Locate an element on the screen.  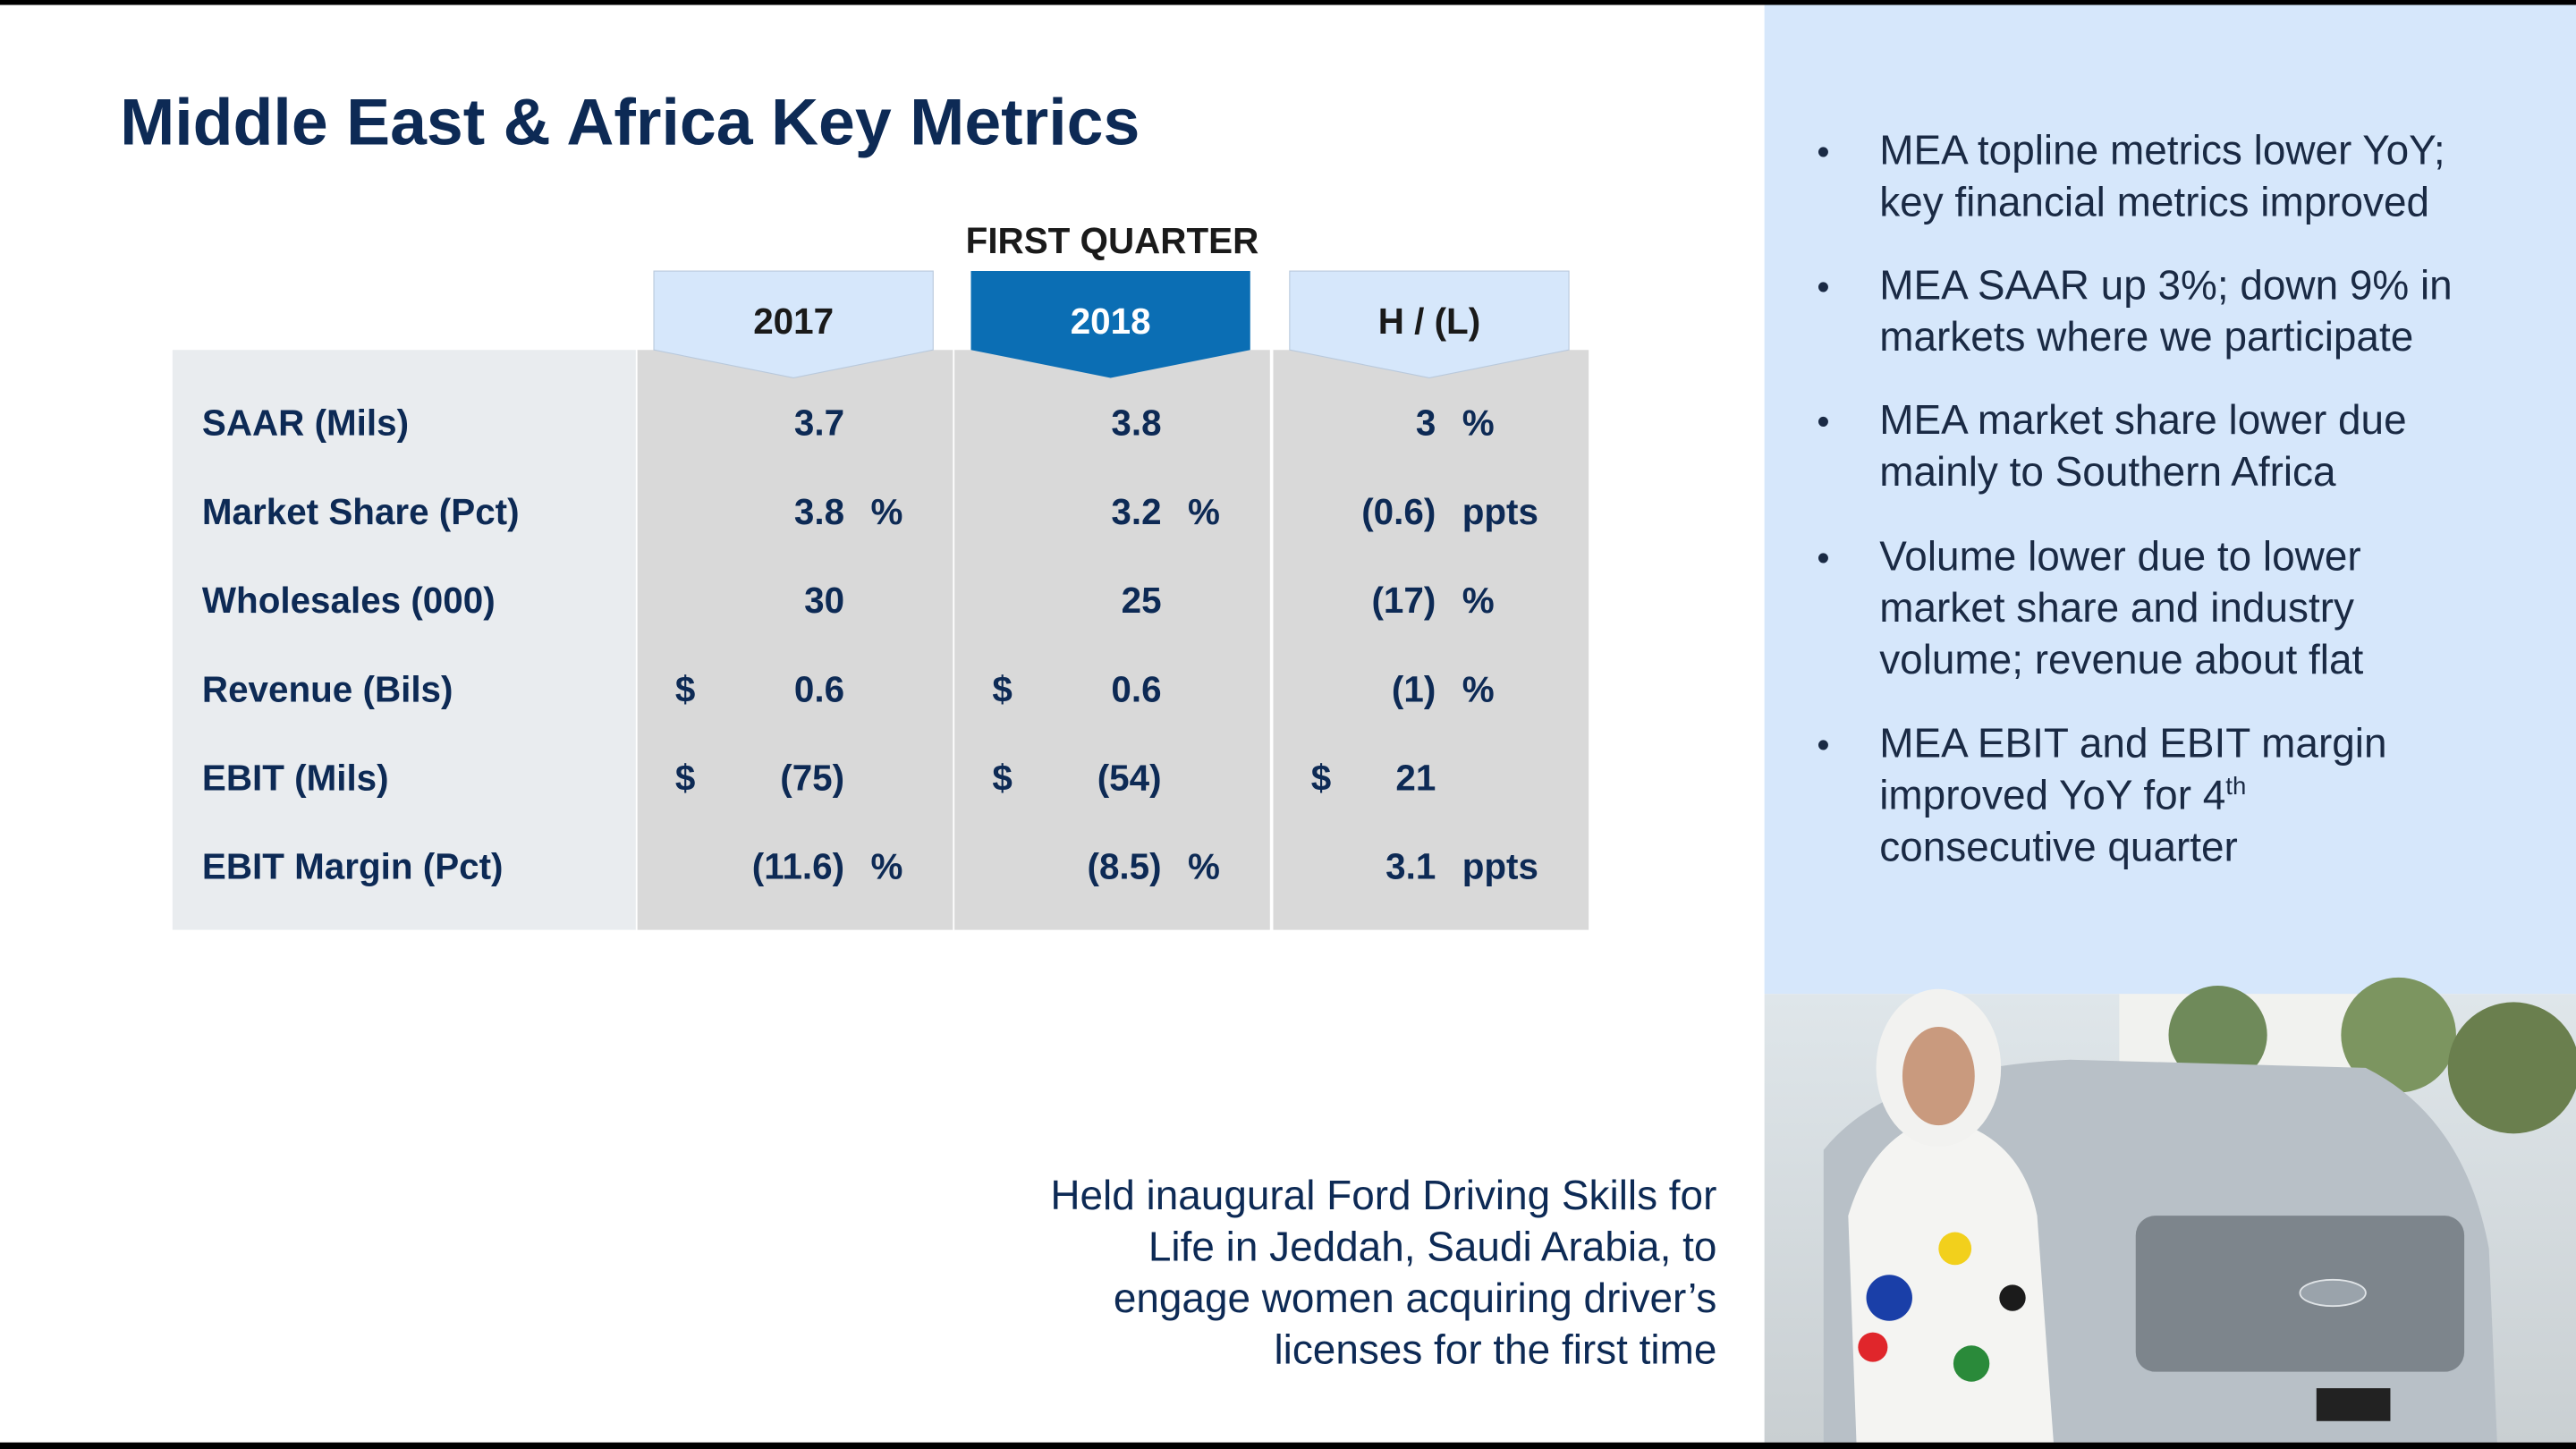
bullet-line: MEA topline metrics lower YoY; is located at coordinates (2162, 150).